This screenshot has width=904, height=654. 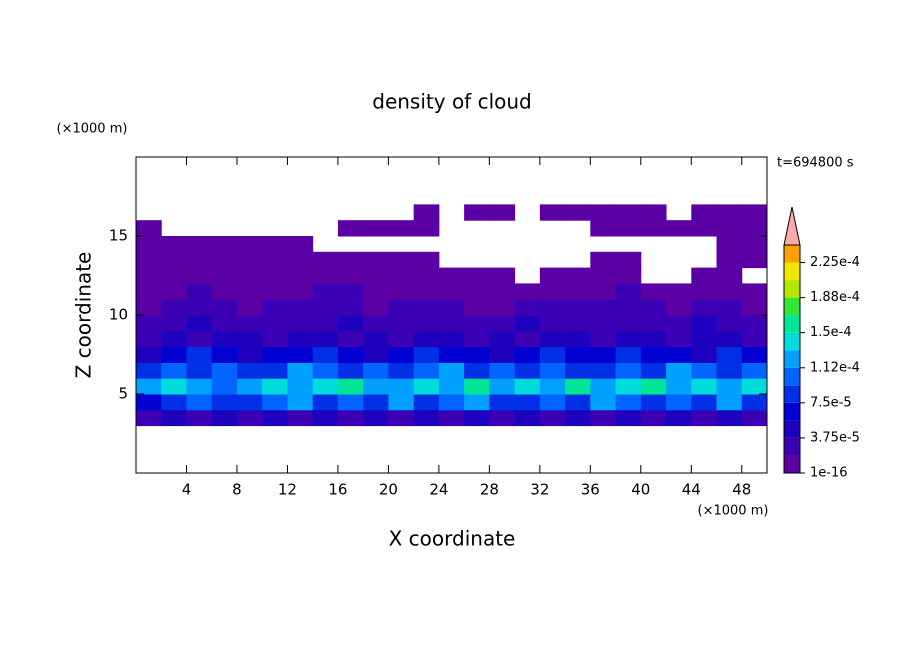 What do you see at coordinates (118, 315) in the screenshot?
I see `y-tick-label: 10` at bounding box center [118, 315].